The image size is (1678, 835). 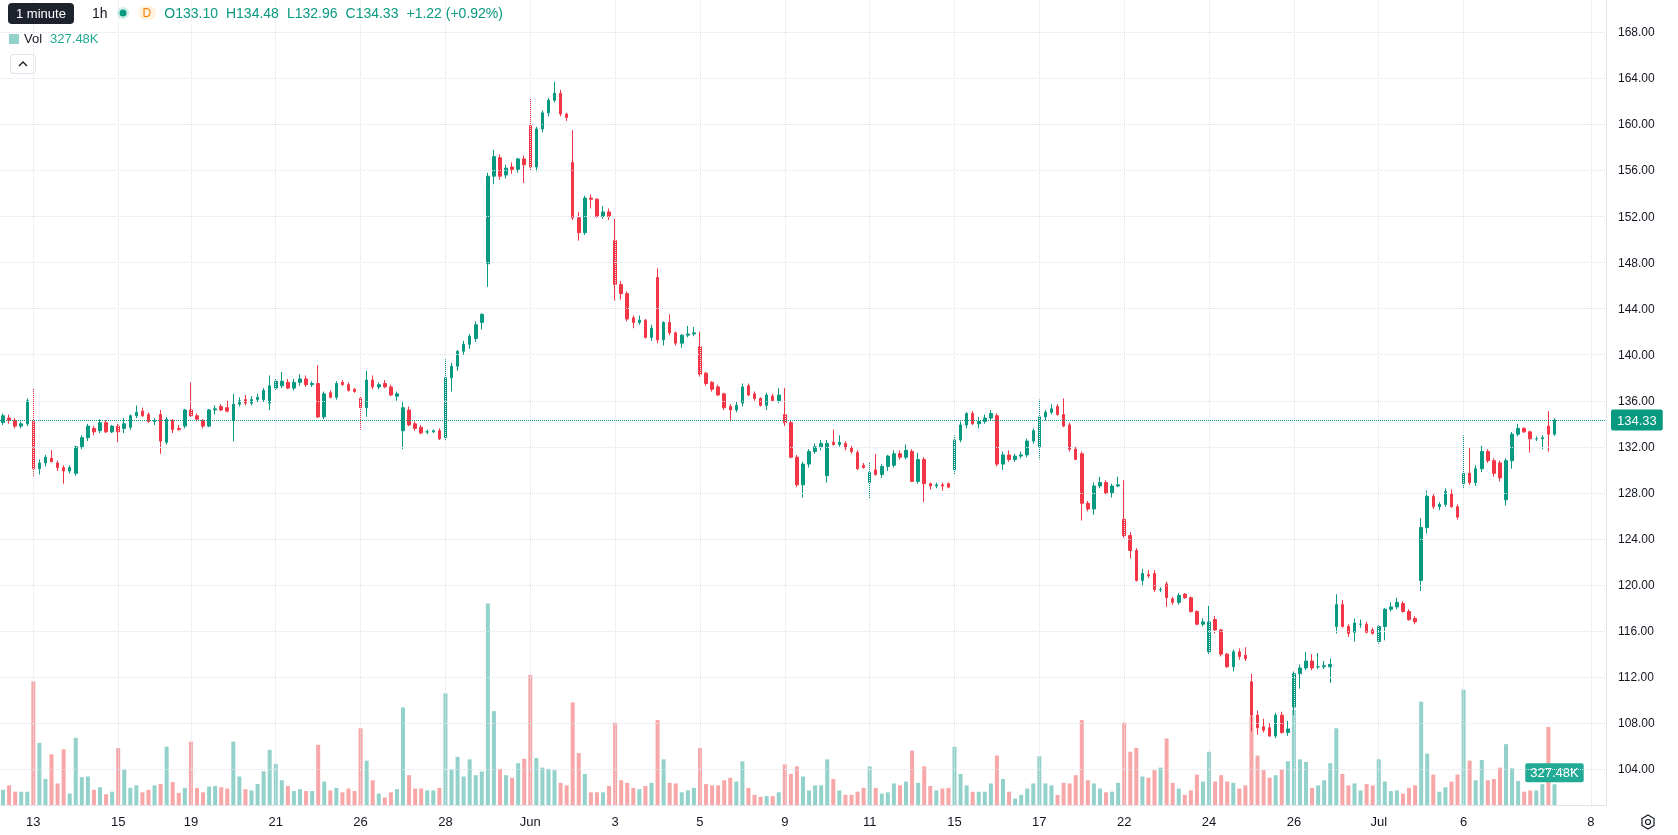 I want to click on y-tick-label: 136.00, so click(x=1637, y=400).